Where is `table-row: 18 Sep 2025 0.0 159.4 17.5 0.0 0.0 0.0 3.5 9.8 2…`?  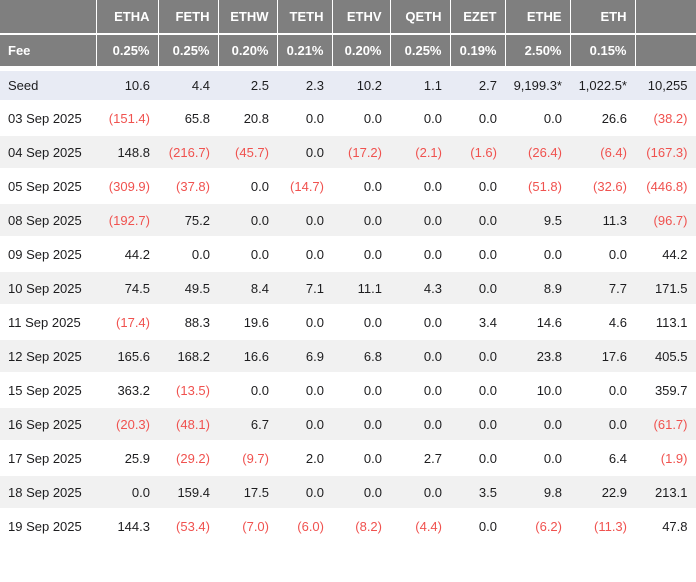 table-row: 18 Sep 2025 0.0 159.4 17.5 0.0 0.0 0.0 3.5 9.8 2… is located at coordinates (348, 492).